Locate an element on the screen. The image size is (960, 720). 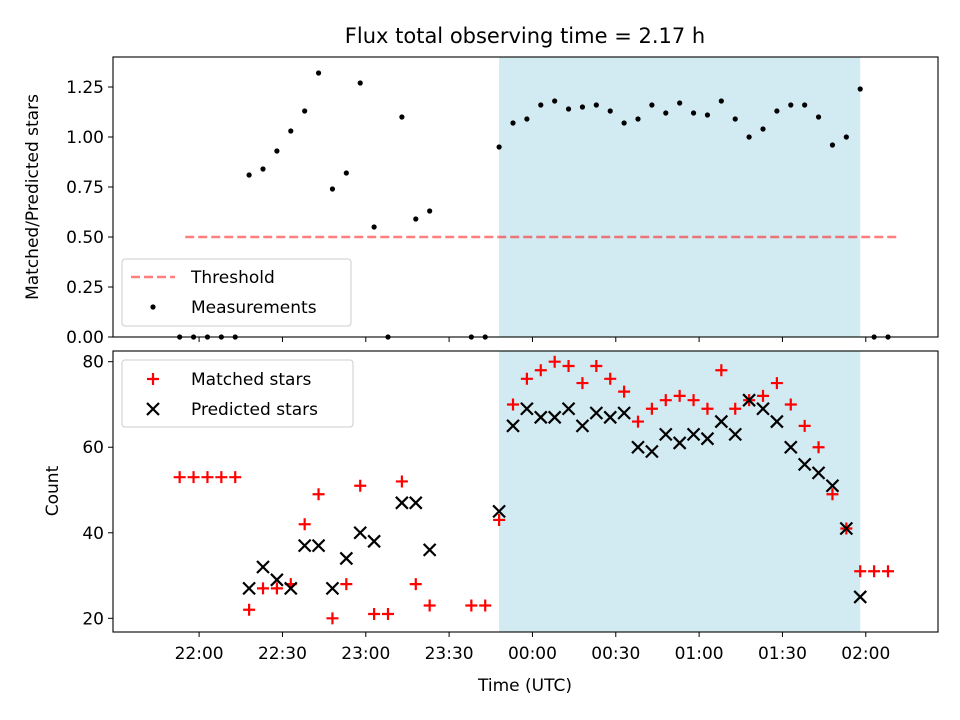
x-tick-label: 23:30 is located at coordinates (449, 654).